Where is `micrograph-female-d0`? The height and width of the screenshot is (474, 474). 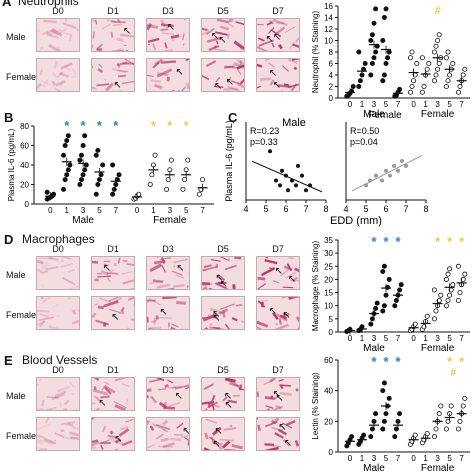 micrograph-female-d0 is located at coordinates (58, 434).